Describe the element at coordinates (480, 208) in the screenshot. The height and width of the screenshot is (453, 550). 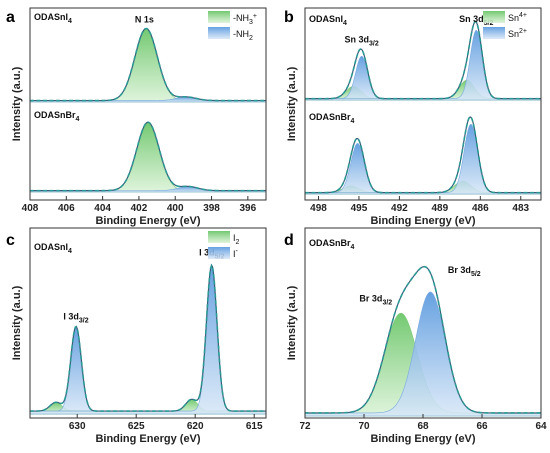
I see `x-tick-label: 486` at that location.